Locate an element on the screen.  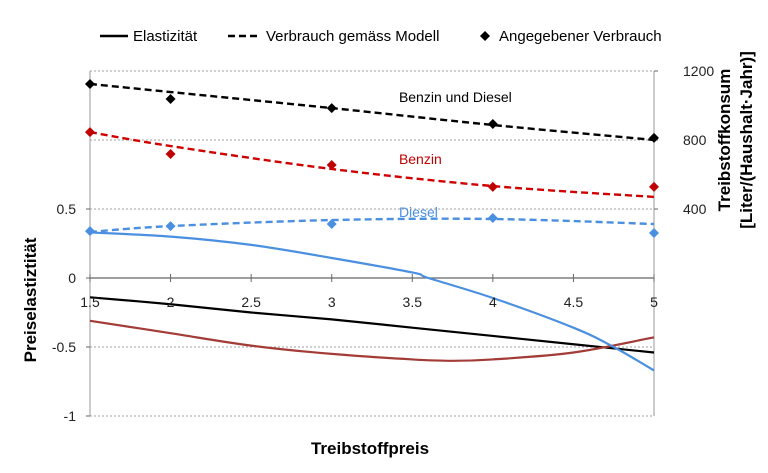
x-tick-label: 1.5 is located at coordinates (90, 302).